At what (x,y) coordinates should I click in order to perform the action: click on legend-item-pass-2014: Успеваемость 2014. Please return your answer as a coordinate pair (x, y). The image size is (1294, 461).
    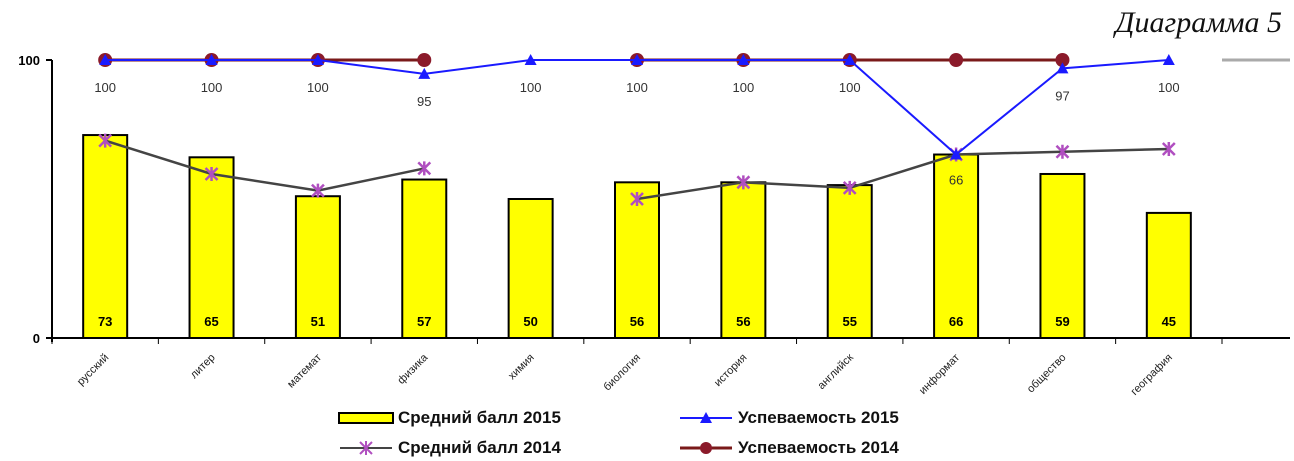
    Looking at the image, I should click on (788, 448).